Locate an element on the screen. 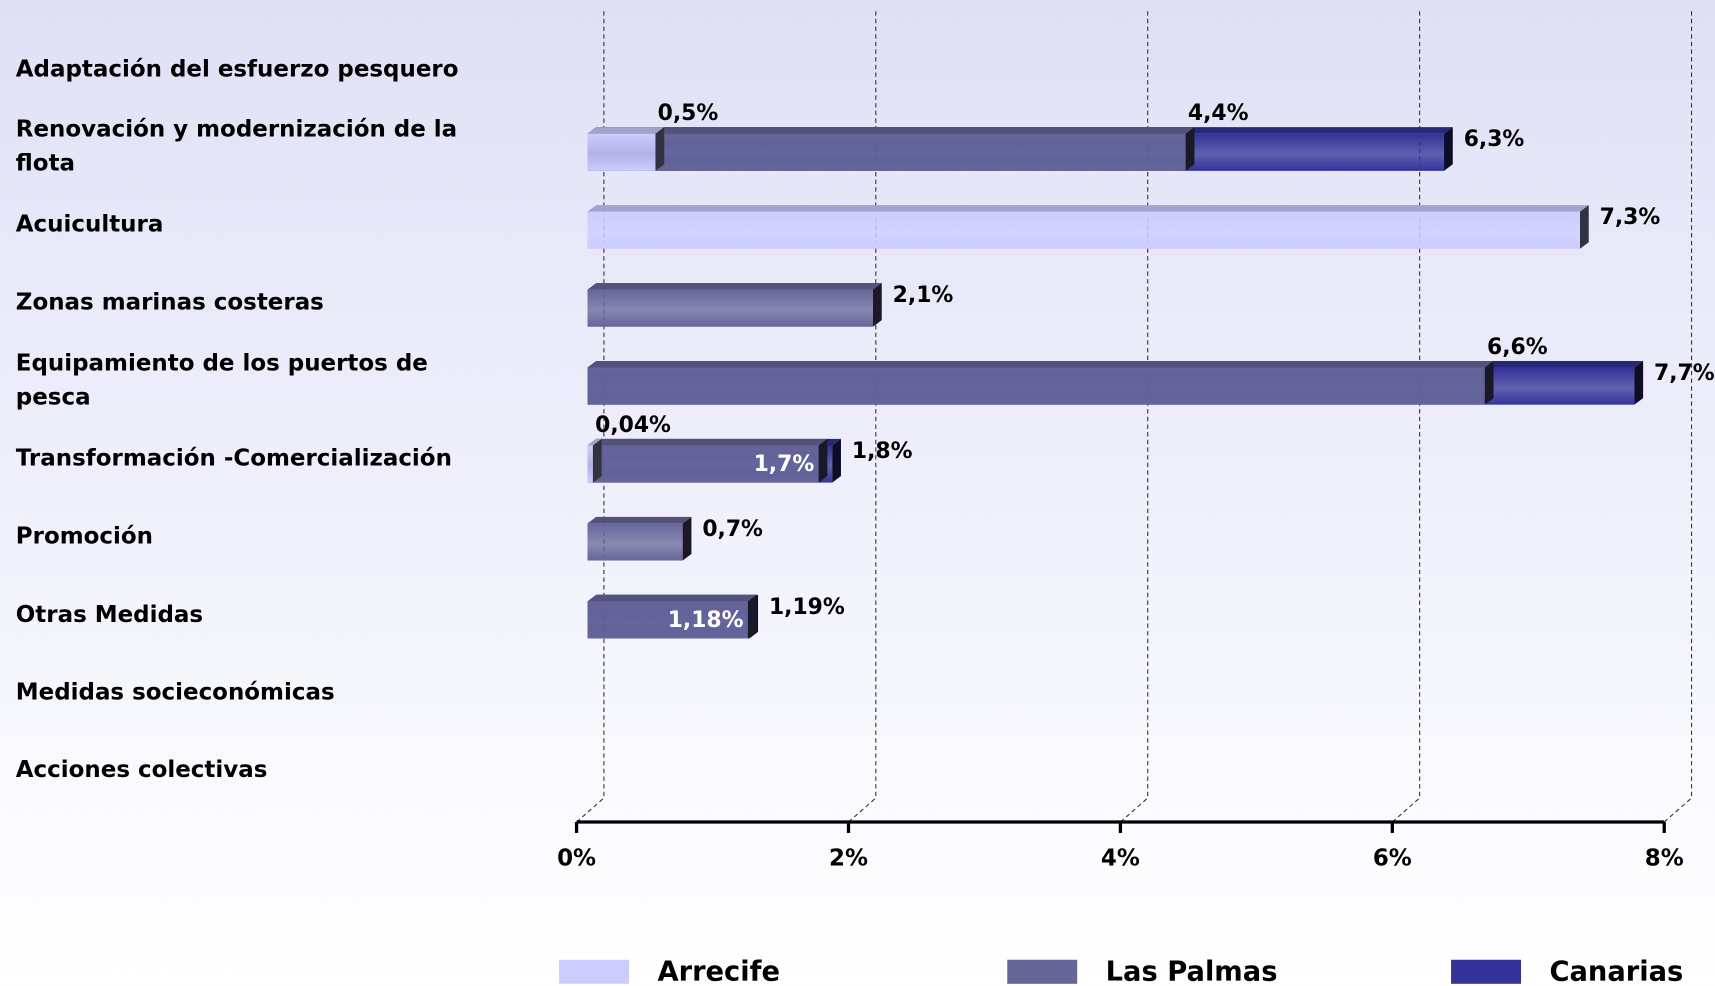 This screenshot has height=986, width=1715. category-label: Acciones colectivas is located at coordinates (141, 769).